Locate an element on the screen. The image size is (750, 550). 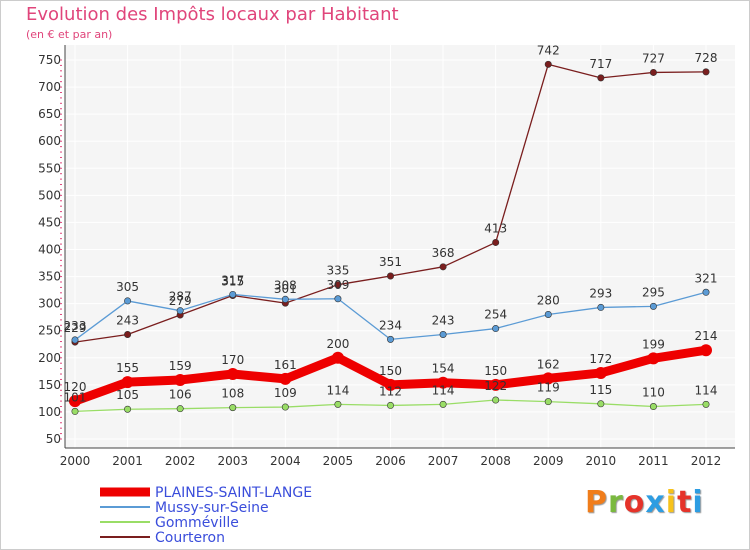
legend-label: Courteron is located at coordinates (190, 538).